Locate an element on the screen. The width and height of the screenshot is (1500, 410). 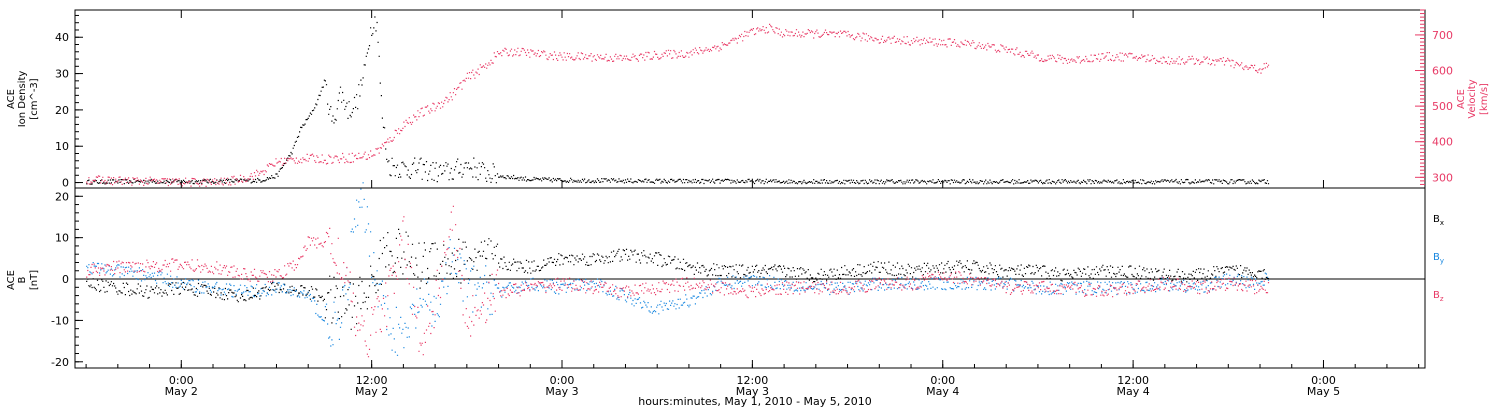
b-axis-title-line: ACE is located at coordinates (11, 280).